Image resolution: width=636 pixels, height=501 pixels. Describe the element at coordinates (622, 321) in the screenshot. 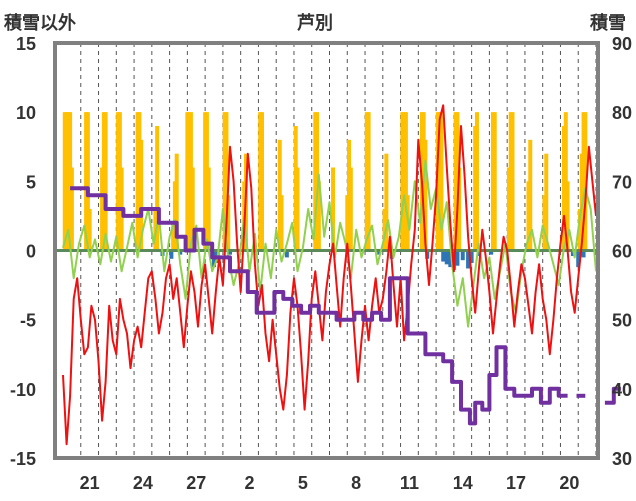

I see `right-tick-label: 50` at that location.